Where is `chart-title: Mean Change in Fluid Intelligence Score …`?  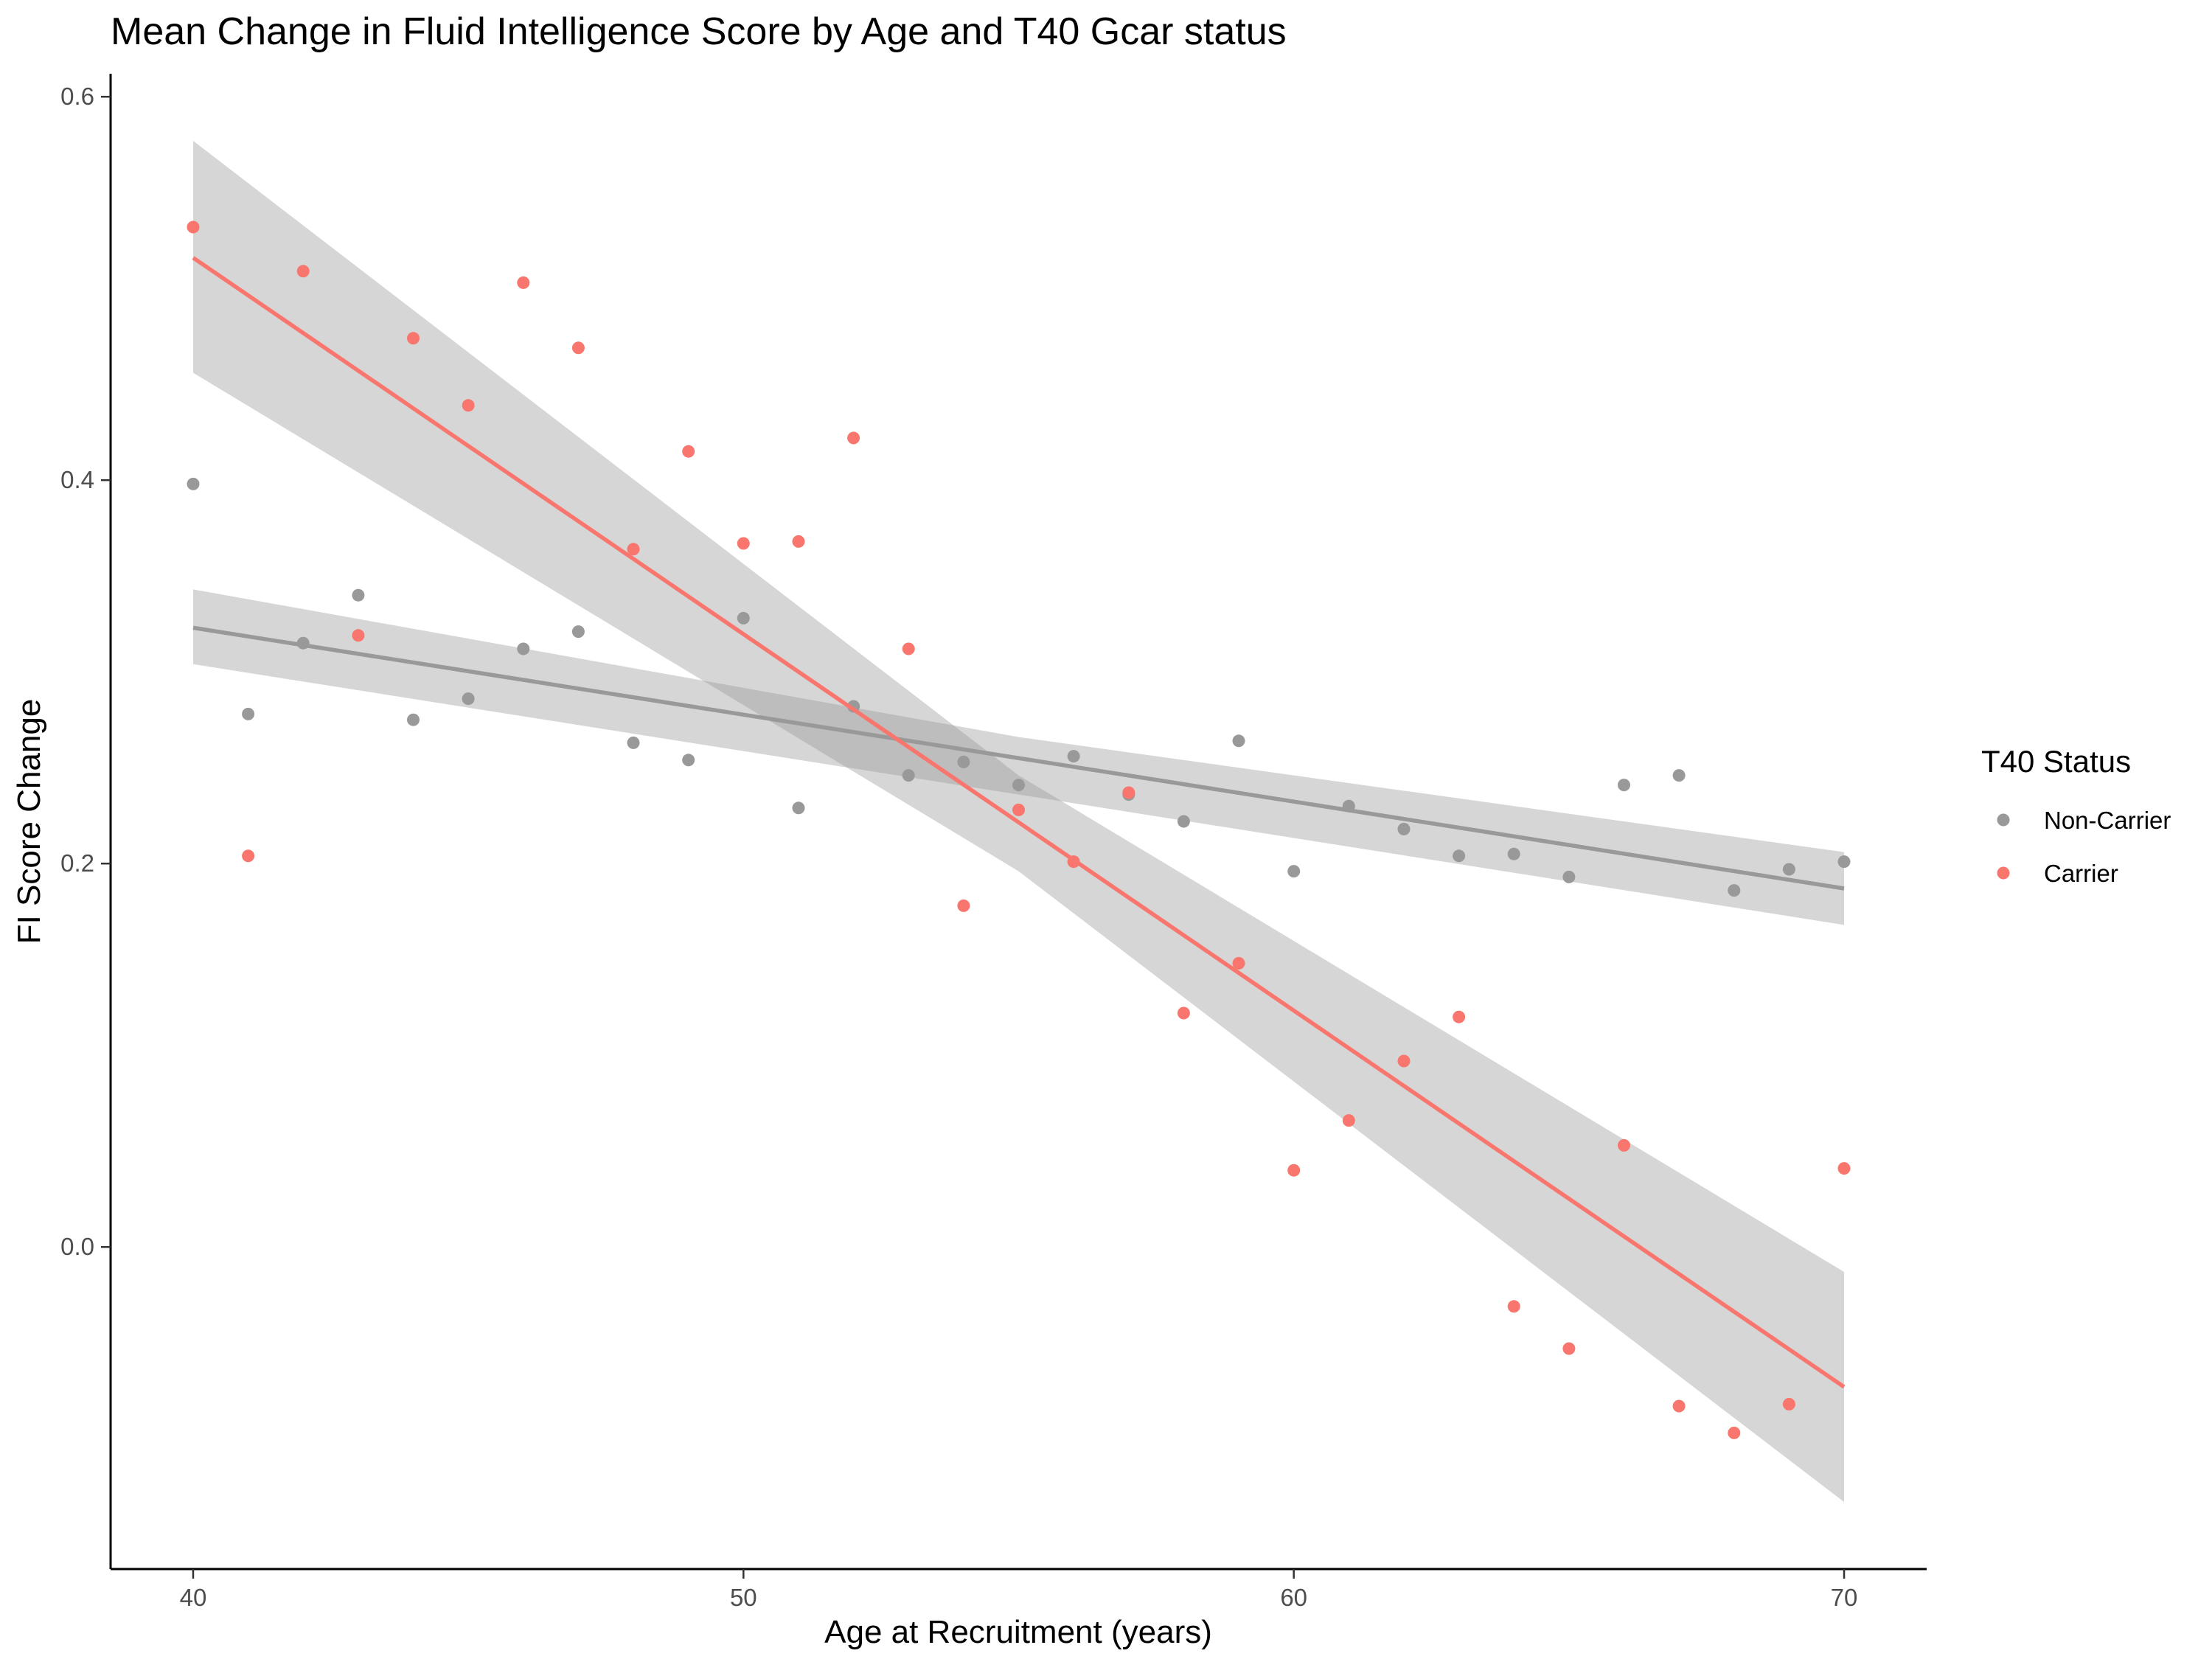
chart-title: Mean Change in Fluid Intelligence Score … is located at coordinates (699, 31).